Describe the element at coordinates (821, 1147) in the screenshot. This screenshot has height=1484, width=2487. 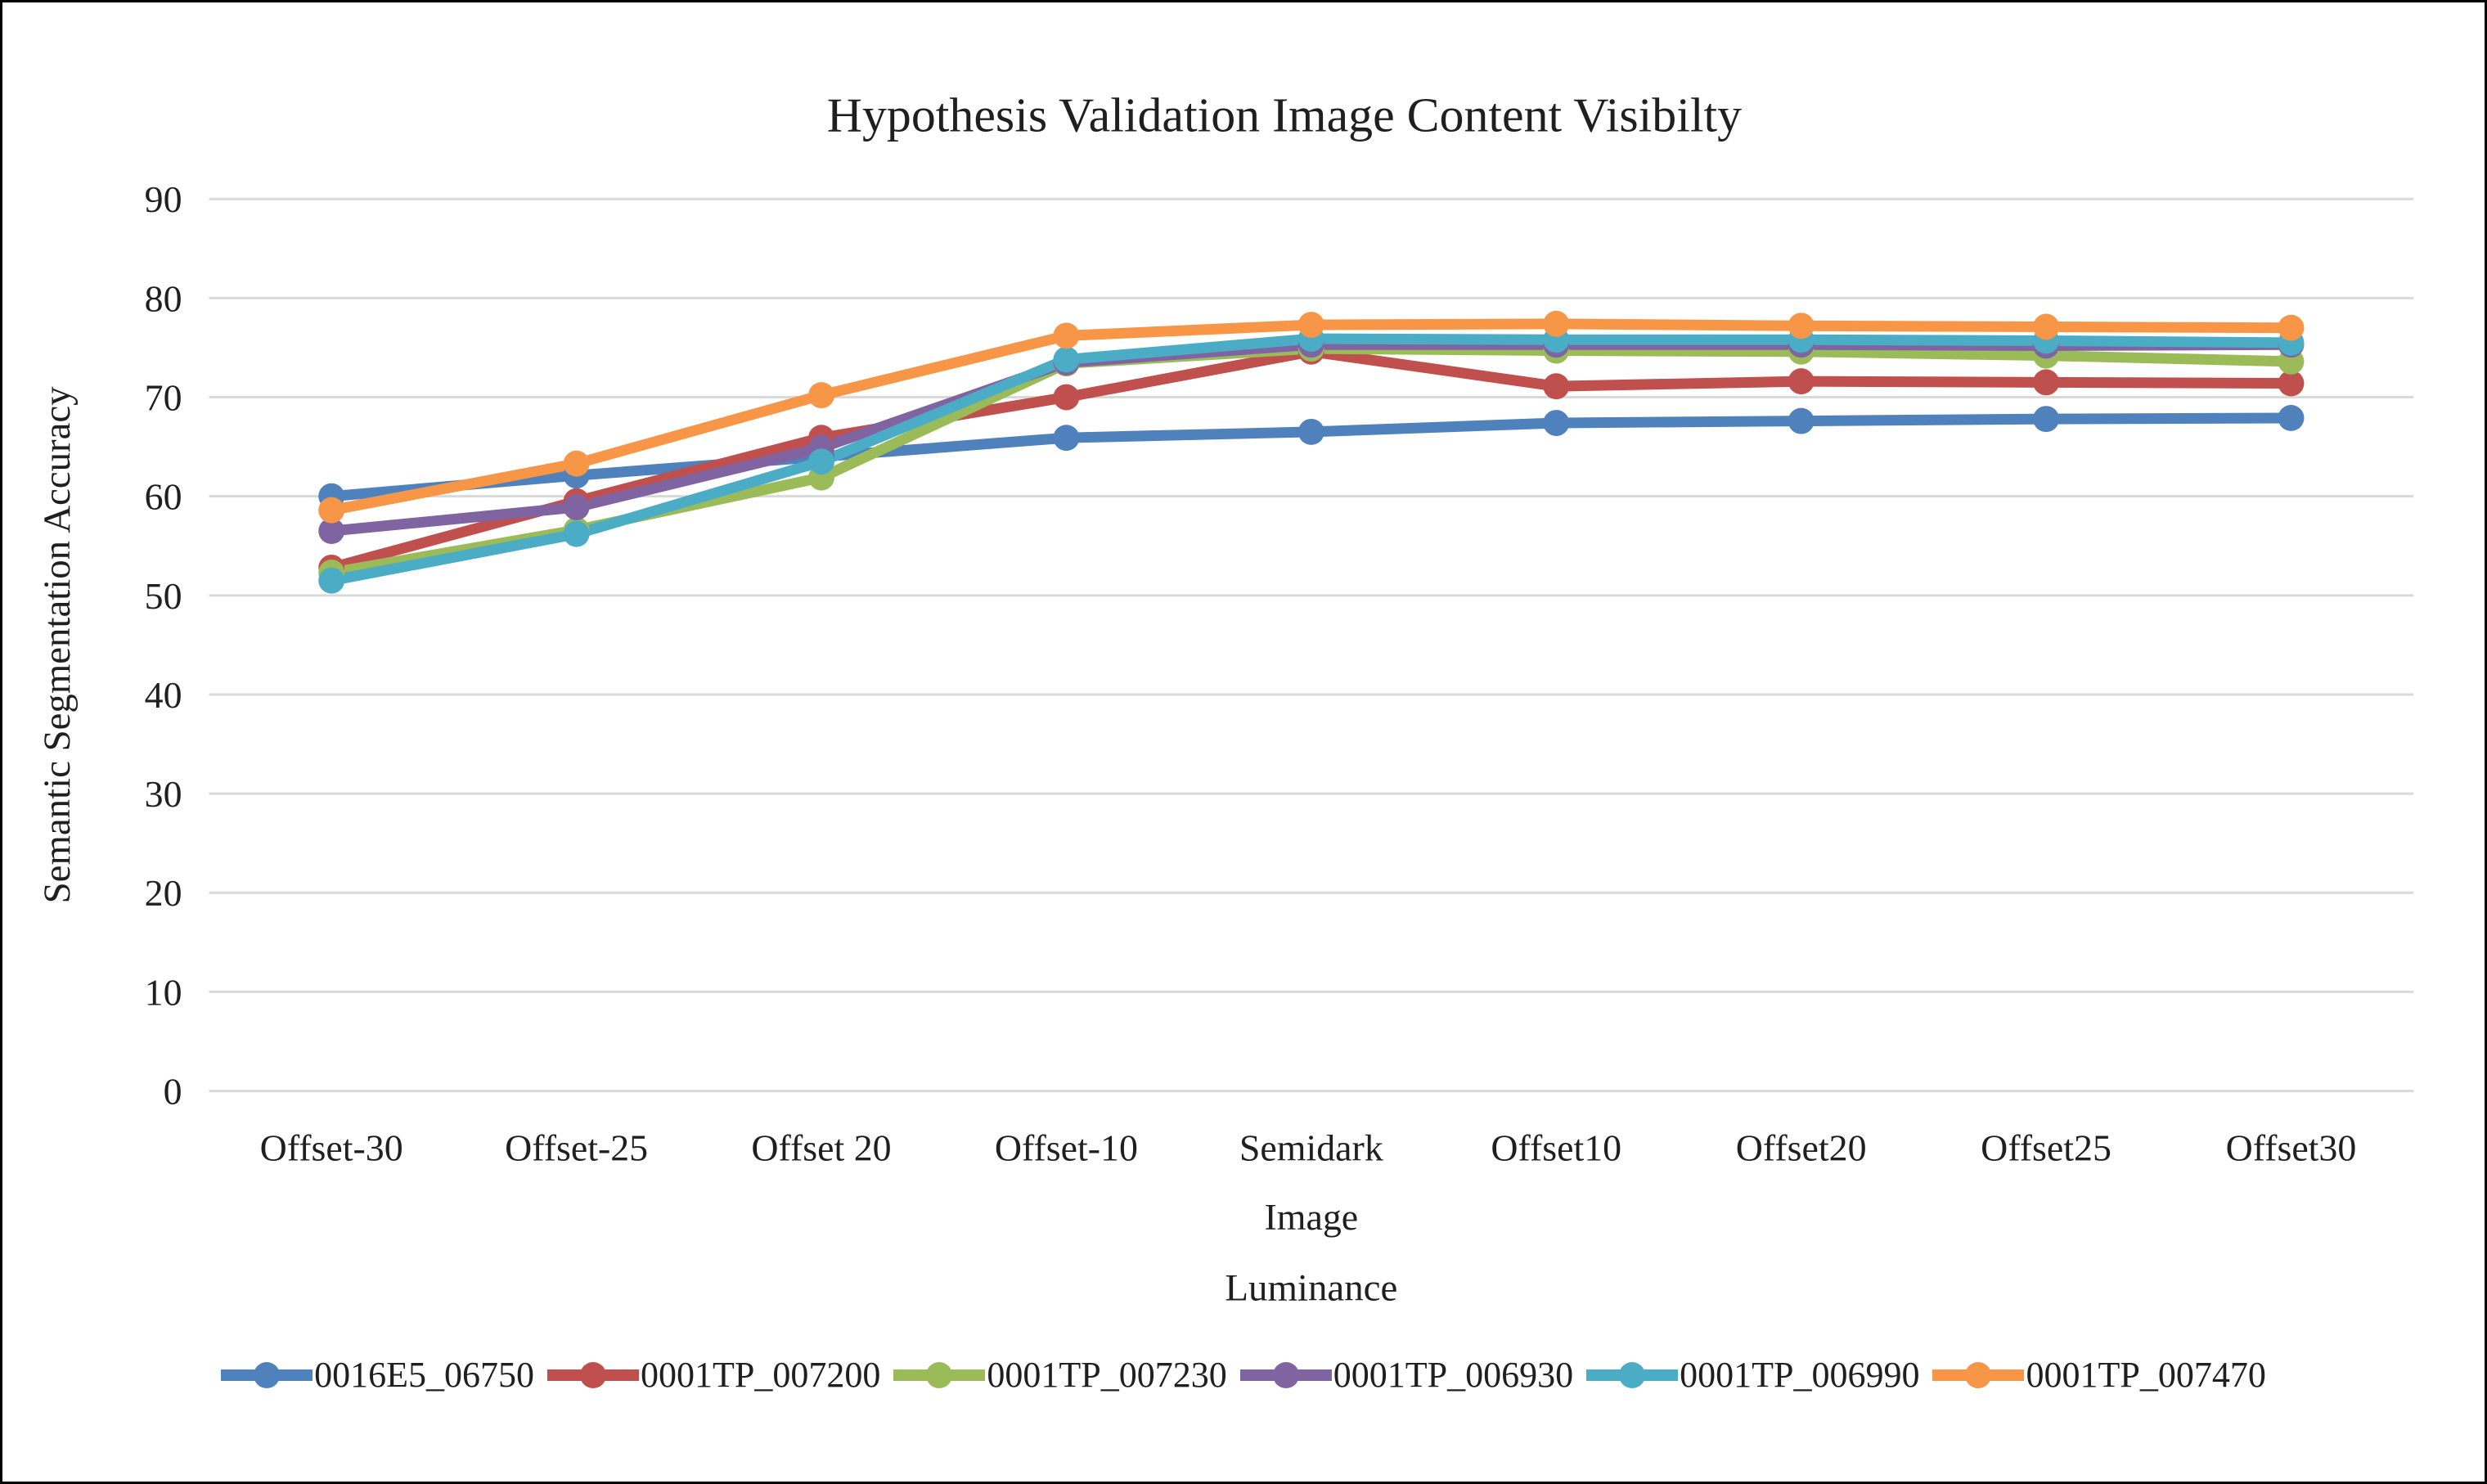
I see `x-category-label: Offset 20` at that location.